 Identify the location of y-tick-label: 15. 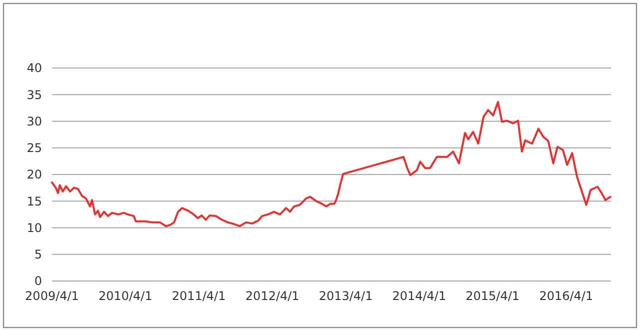
(34, 201).